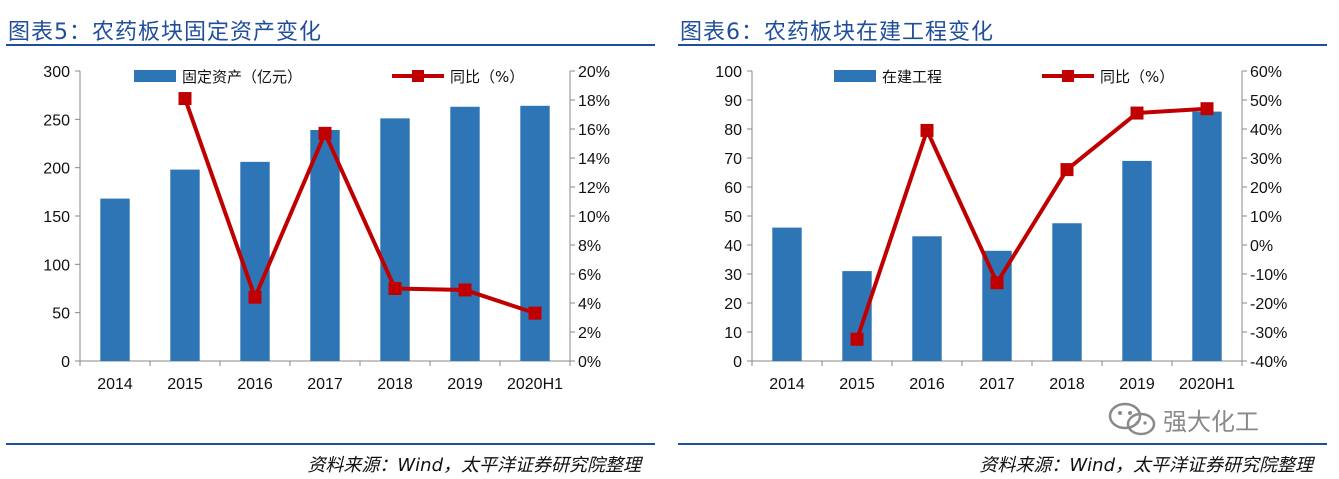 This screenshot has width=1339, height=479. Describe the element at coordinates (594, 101) in the screenshot. I see `right-tick-label: 18%` at that location.